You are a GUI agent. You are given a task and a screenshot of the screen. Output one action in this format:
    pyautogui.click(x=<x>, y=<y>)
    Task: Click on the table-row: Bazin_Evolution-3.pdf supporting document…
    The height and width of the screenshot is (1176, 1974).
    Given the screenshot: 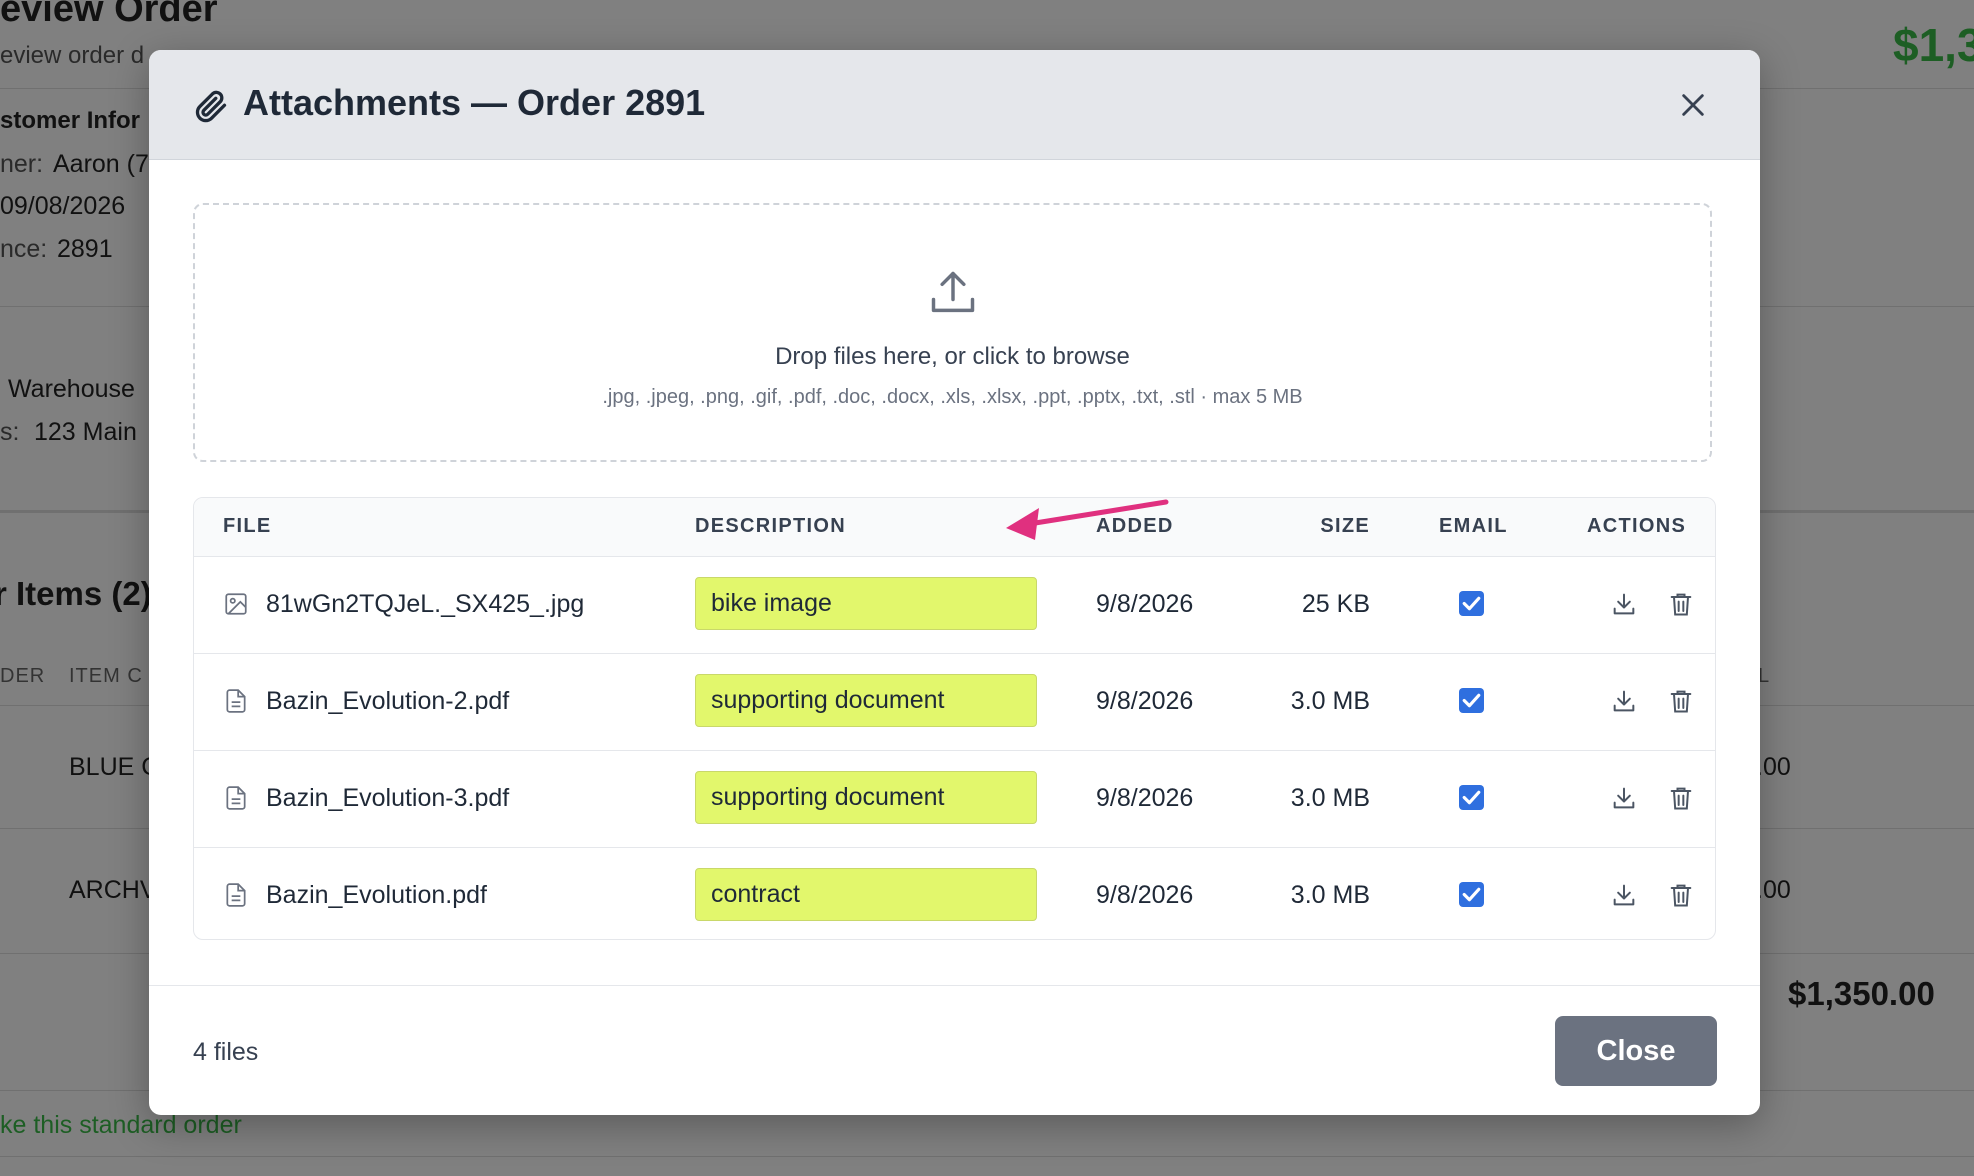 What is the action you would take?
    pyautogui.click(x=954, y=799)
    